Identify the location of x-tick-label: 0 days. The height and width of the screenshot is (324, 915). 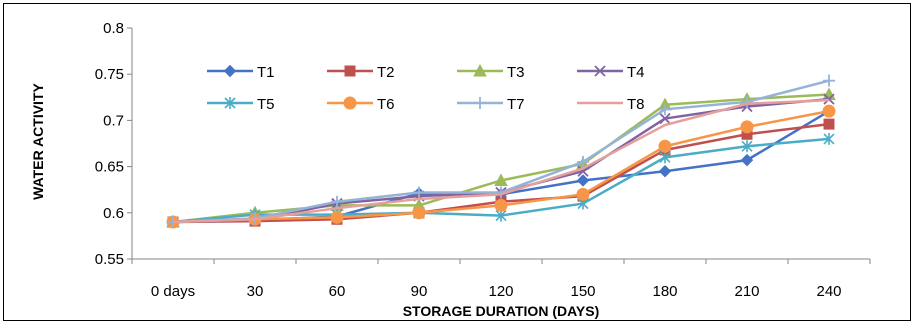
(173, 291).